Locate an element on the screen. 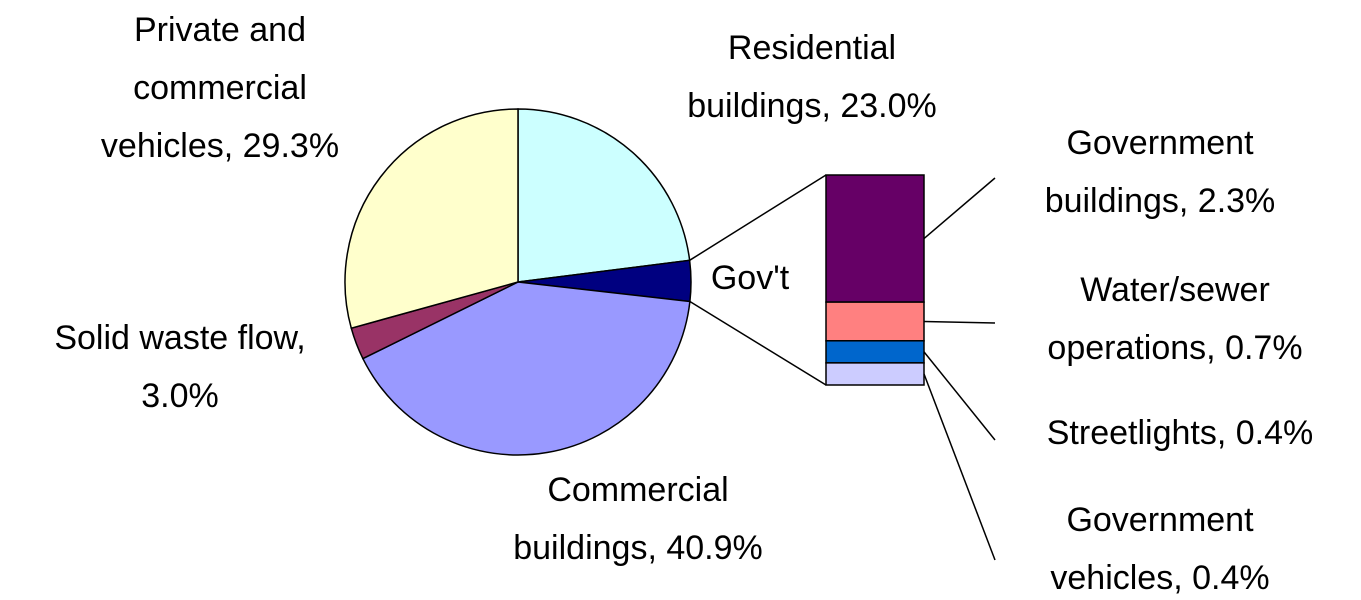  bar-label: buildings, 2.3% is located at coordinates (1160, 201).